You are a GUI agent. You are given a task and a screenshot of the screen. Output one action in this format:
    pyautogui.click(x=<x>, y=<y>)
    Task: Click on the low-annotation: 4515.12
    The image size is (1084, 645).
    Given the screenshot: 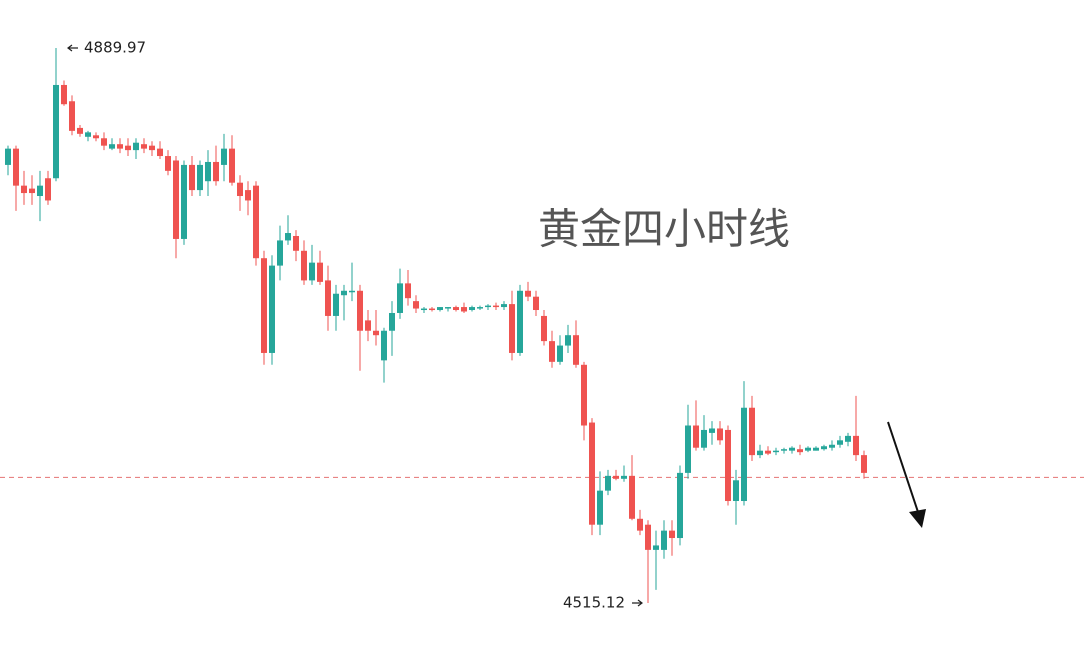 What is the action you would take?
    pyautogui.click(x=603, y=603)
    